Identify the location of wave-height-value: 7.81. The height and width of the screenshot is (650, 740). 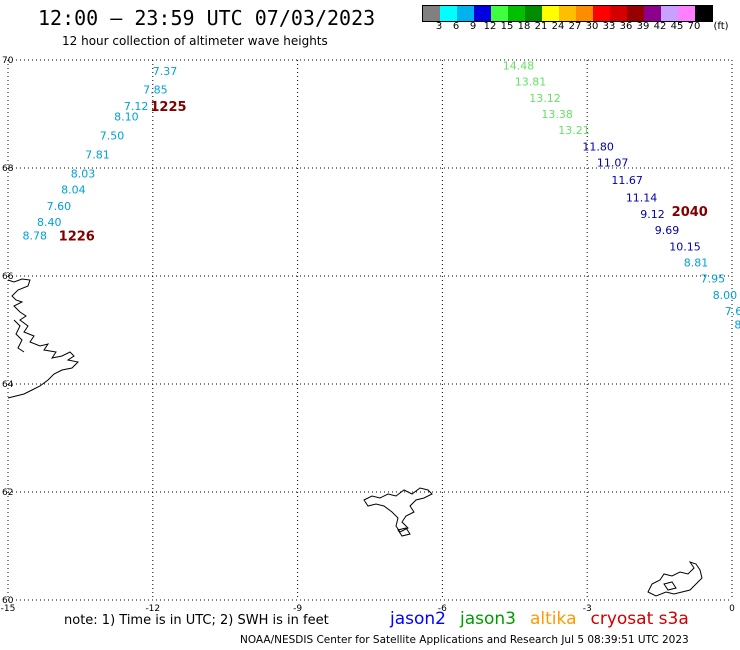
(97, 155).